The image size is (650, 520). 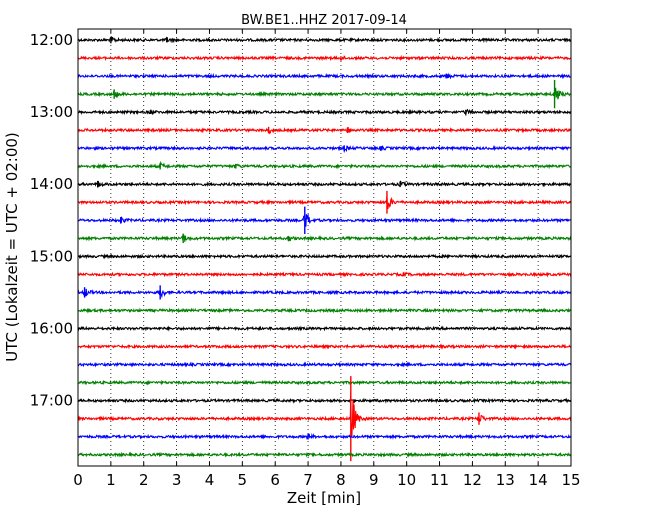 I want to click on y-tick-label: 13:00, so click(x=51, y=112).